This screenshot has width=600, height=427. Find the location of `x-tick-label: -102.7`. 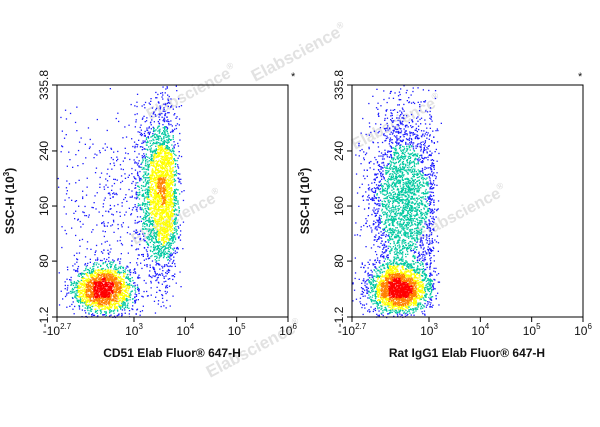

x-tick-label: -102.7 is located at coordinates (57, 330).